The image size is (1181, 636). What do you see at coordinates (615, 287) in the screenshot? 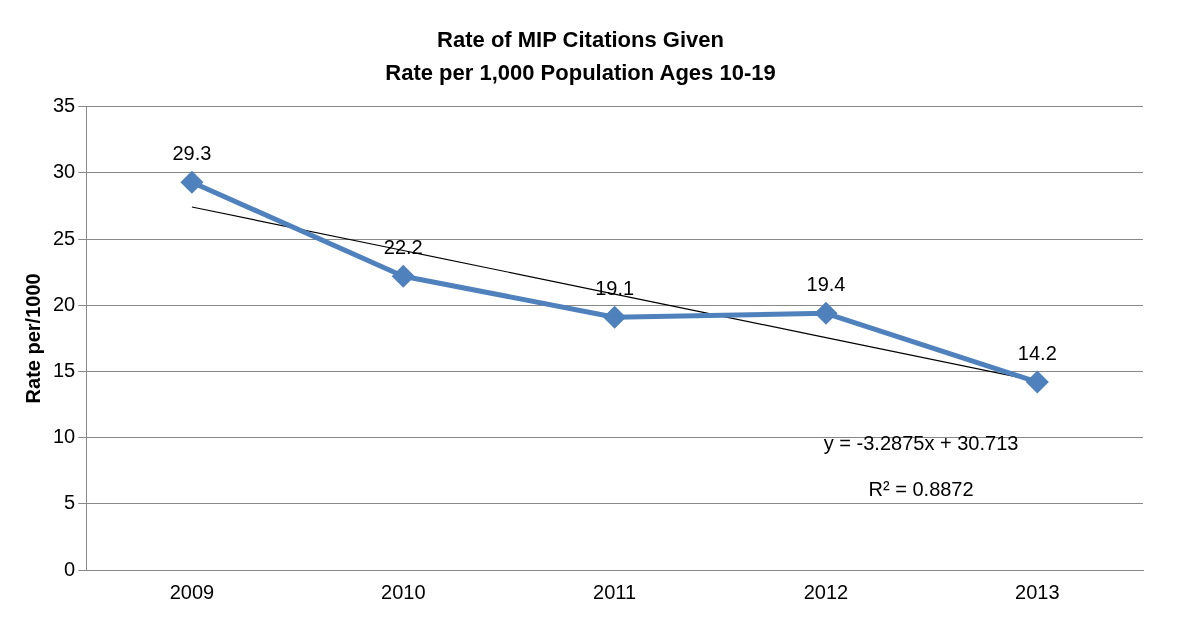
I see `data-label: 19.1` at bounding box center [615, 287].